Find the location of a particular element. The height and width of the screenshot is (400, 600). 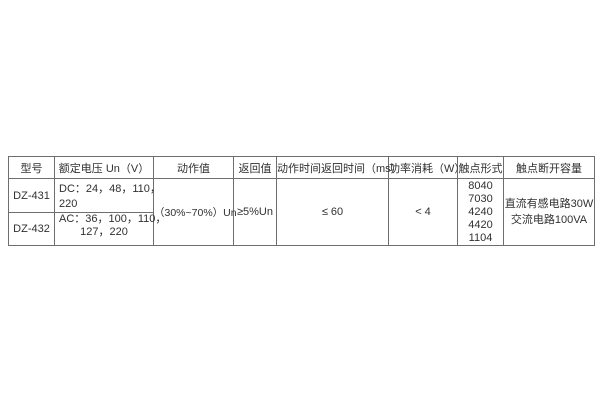

col-header-model: 型号 is located at coordinates (31, 167).